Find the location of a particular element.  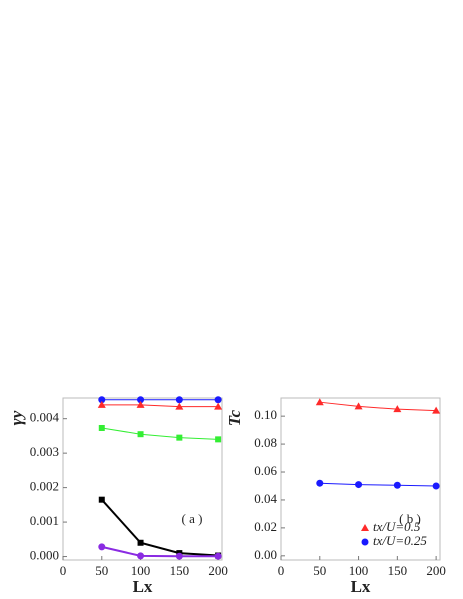

y-tick-label: 0.000 is located at coordinates (44, 555).